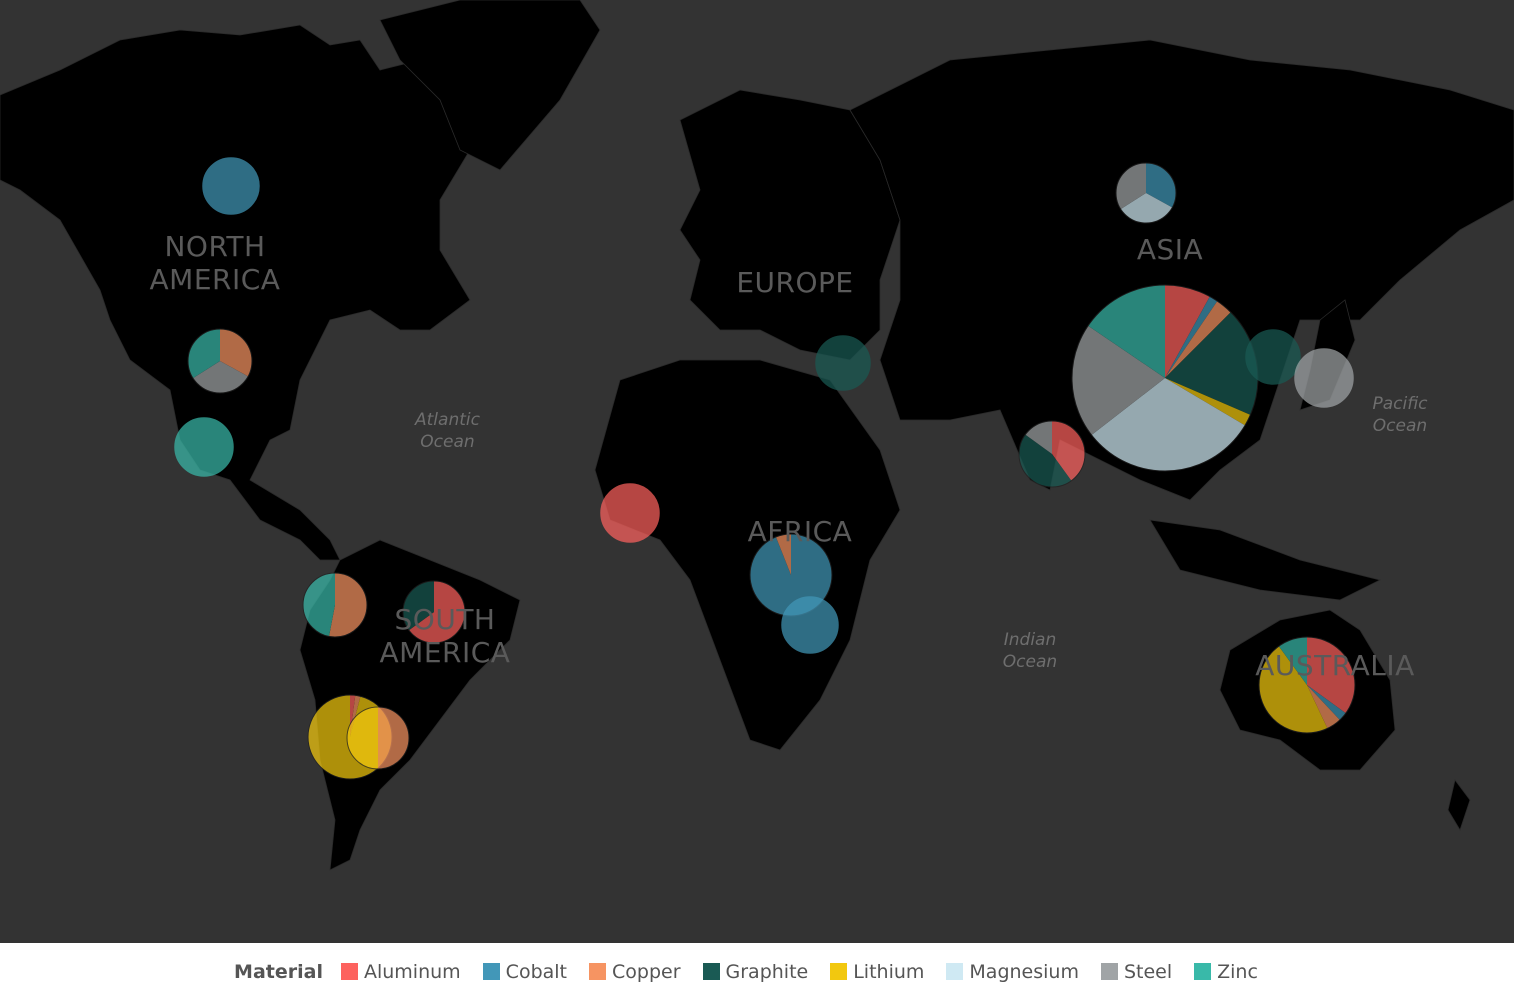 Image resolution: width=1514 pixels, height=1000 pixels. I want to click on pie-japan, so click(1324, 378).